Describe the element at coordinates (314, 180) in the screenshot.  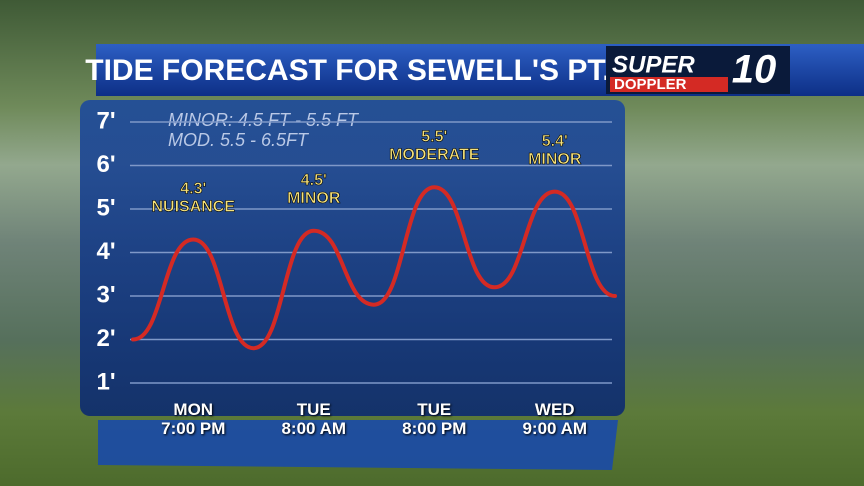
I see `value-label: 4.5'` at that location.